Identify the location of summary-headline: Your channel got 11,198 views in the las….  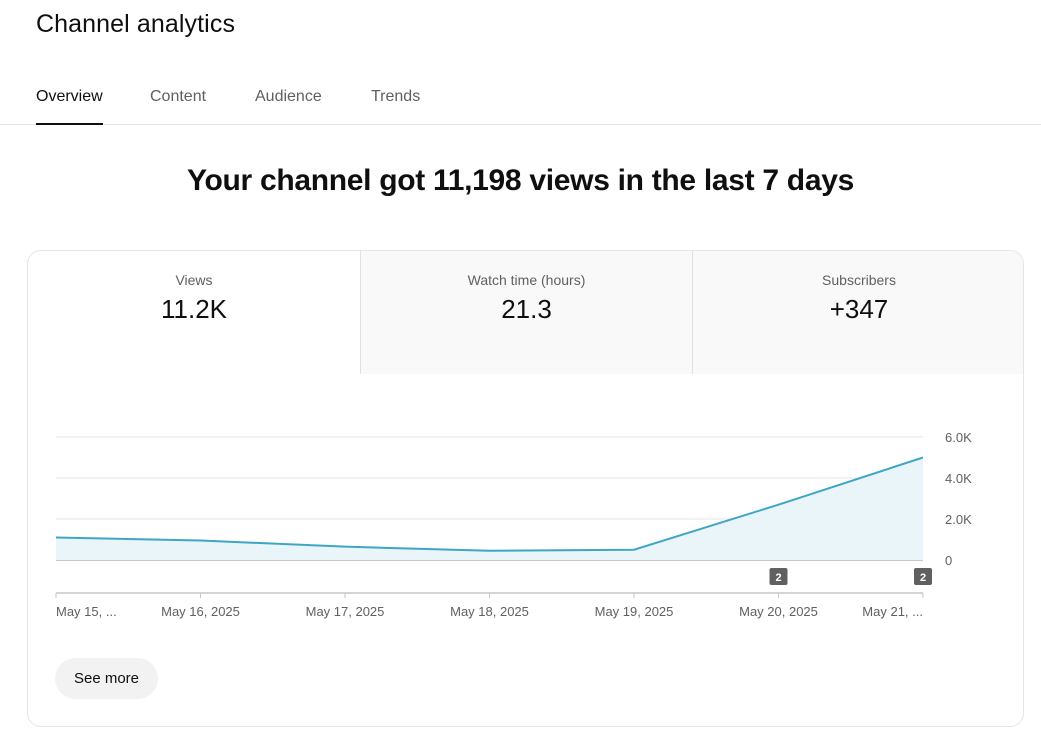
(520, 180).